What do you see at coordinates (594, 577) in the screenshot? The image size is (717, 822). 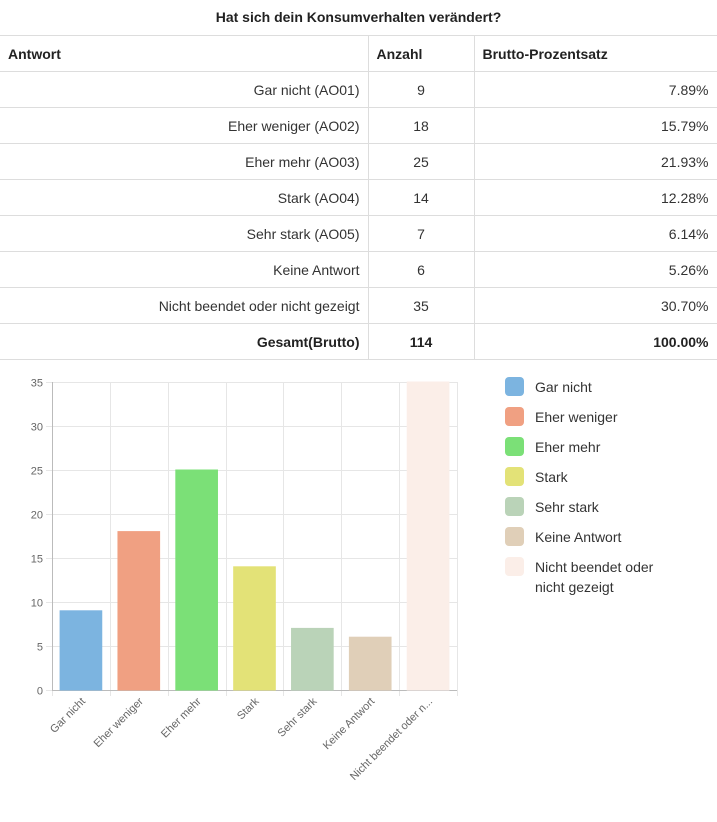 I see `legend-label: Nicht beendet oder nicht gezeigt` at bounding box center [594, 577].